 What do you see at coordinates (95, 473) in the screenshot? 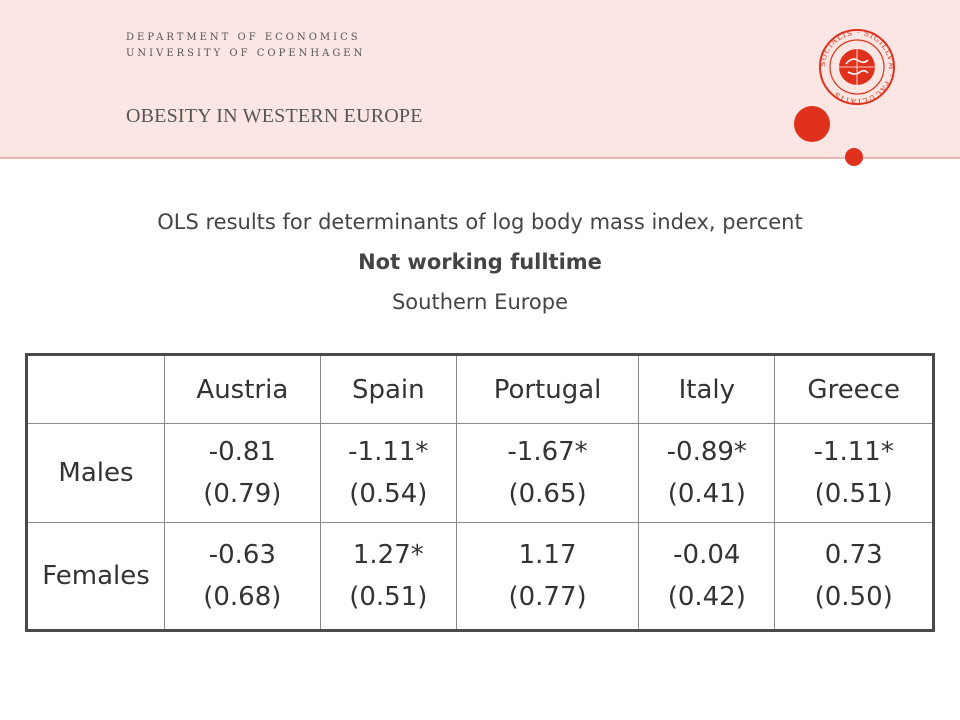
I see `row-label: Males` at bounding box center [95, 473].